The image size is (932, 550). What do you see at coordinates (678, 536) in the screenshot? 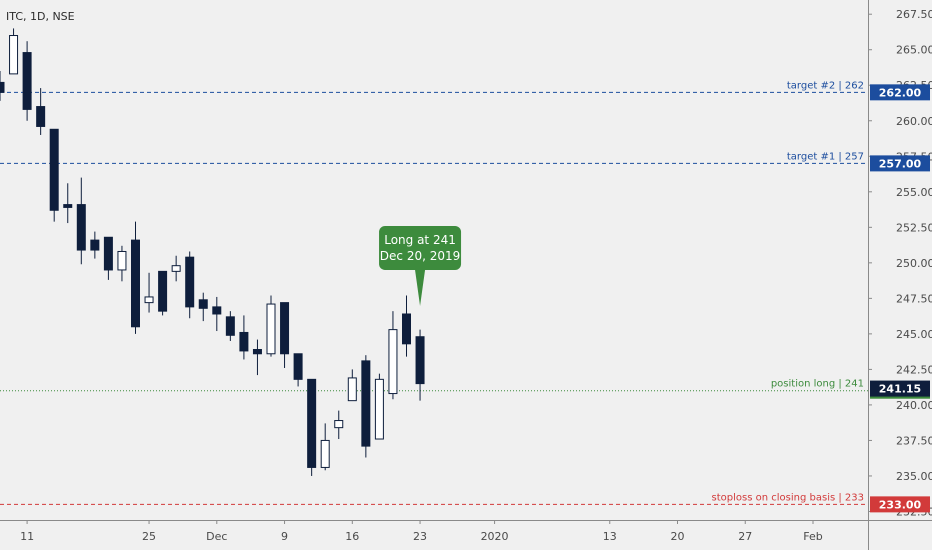
I see `x-tick-label: 20` at bounding box center [678, 536].